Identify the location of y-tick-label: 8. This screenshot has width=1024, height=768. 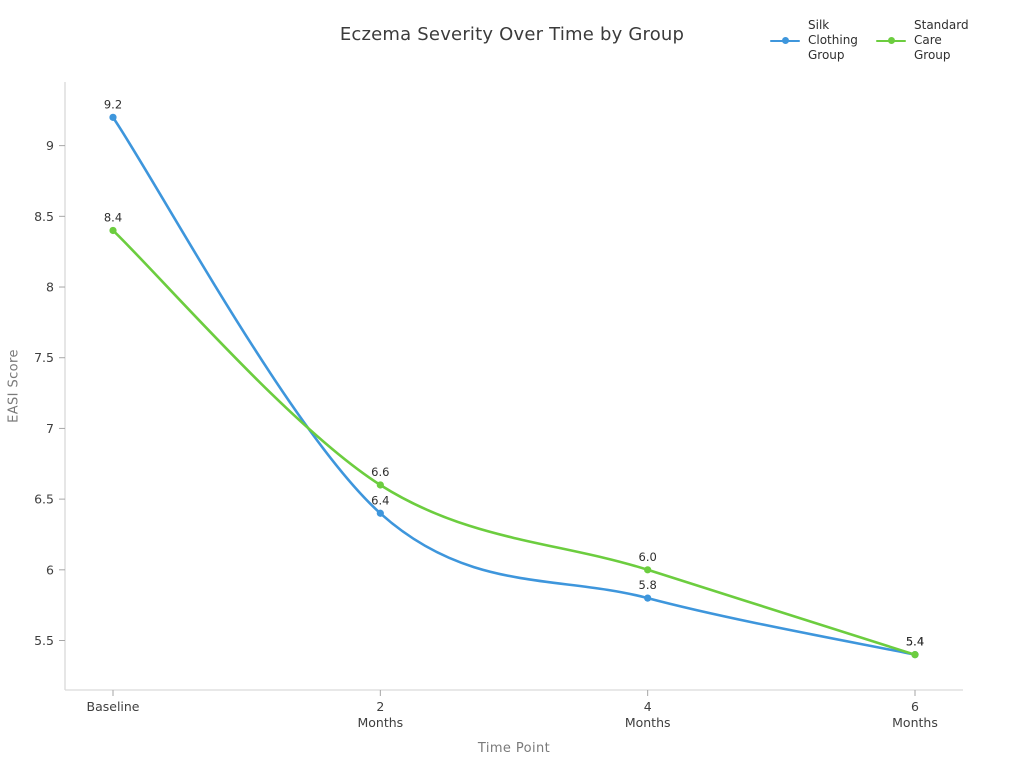
(50, 287).